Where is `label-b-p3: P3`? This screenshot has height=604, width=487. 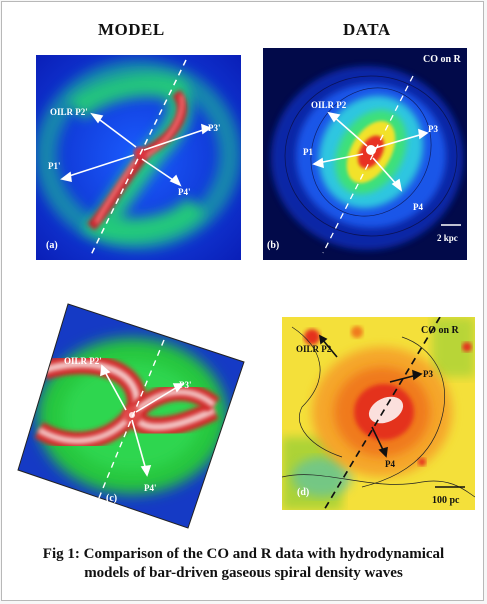
label-b-p3: P3 is located at coordinates (433, 129).